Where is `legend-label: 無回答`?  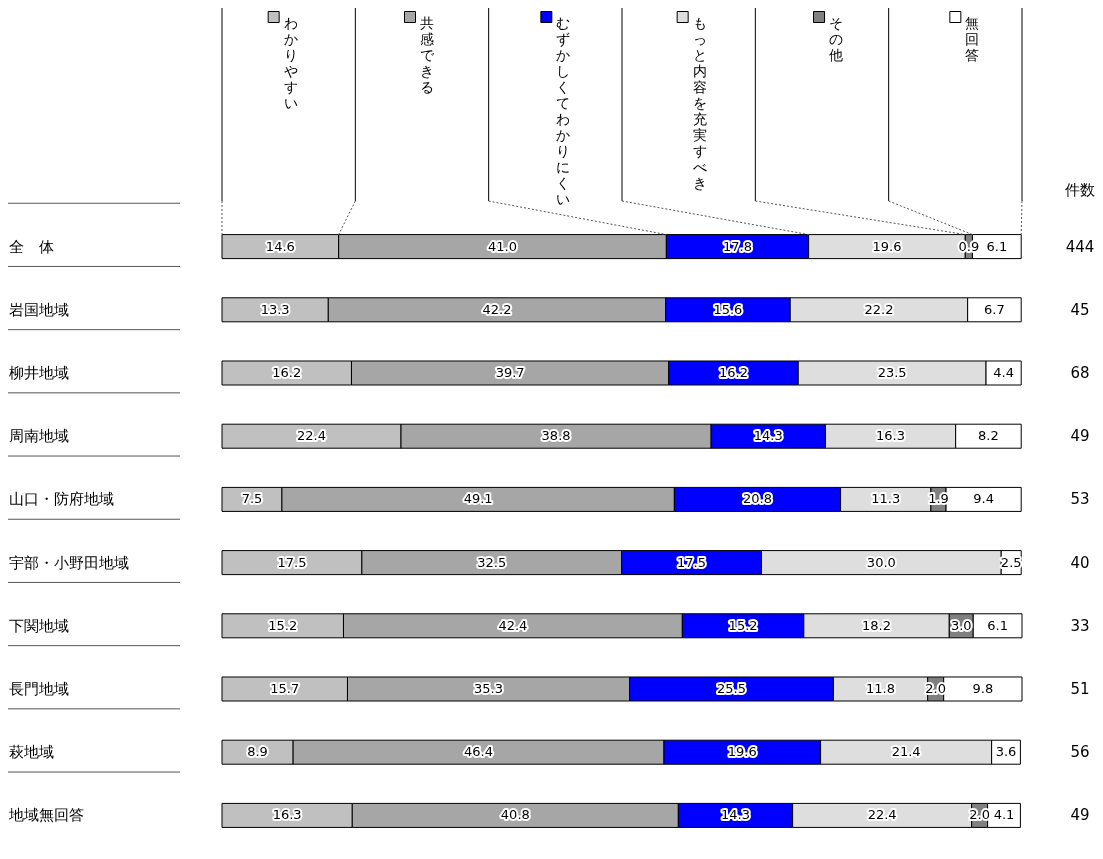 legend-label: 無回答 is located at coordinates (972, 39).